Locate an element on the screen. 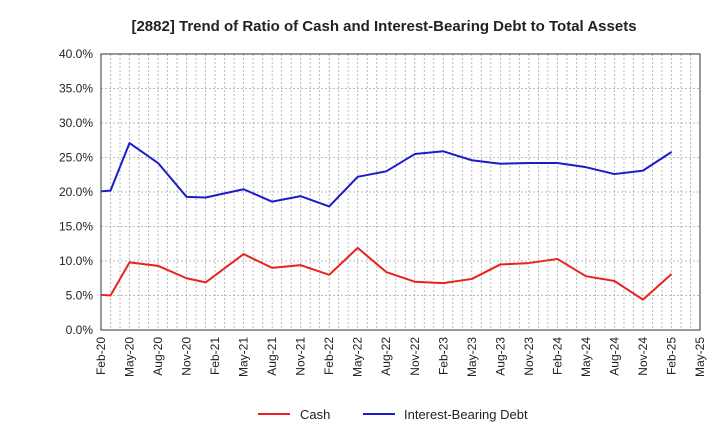 The image size is (720, 440). y-tick-label: 0.0% is located at coordinates (80, 330).